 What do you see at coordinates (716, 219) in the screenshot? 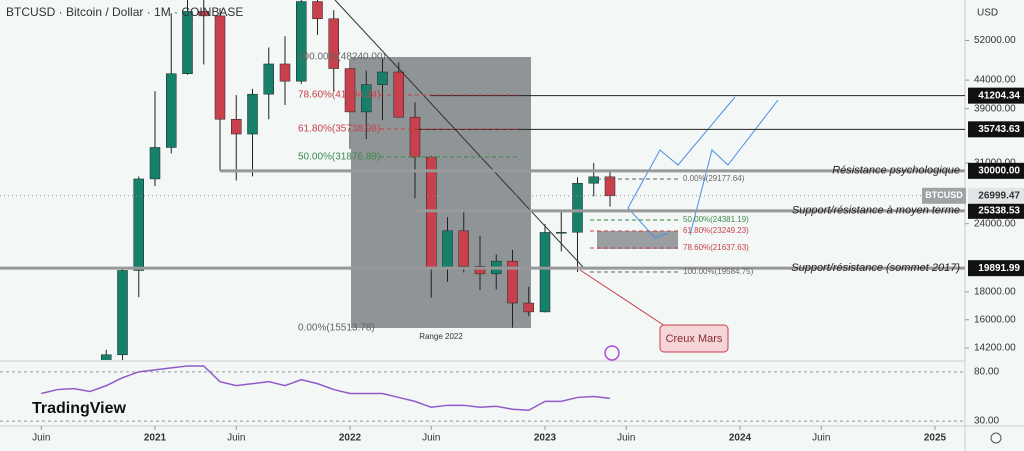
I see `fib-label: 50.00%(24381.19)` at bounding box center [716, 219].